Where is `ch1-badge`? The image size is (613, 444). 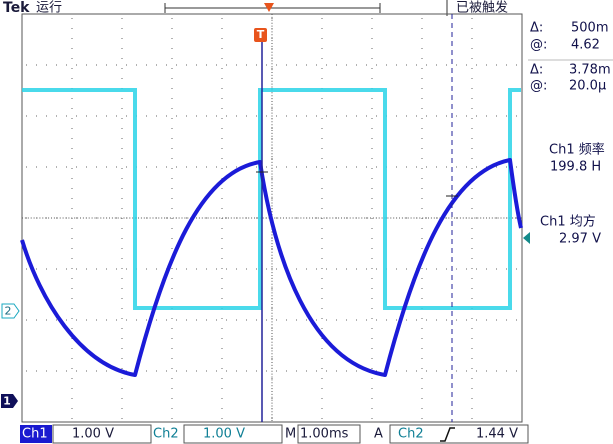 ch1-badge is located at coordinates (9, 401).